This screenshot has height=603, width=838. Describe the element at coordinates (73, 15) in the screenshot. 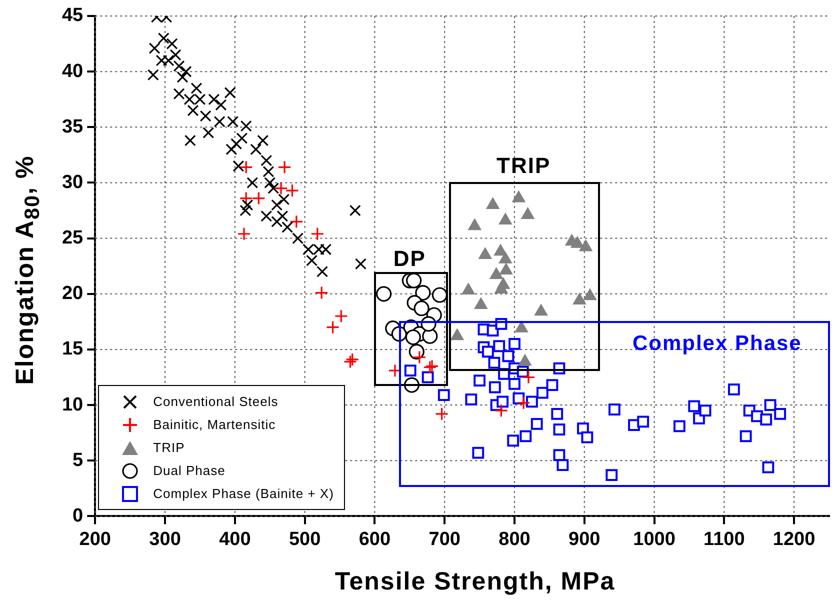

I see `y-tick-label: 45` at that location.